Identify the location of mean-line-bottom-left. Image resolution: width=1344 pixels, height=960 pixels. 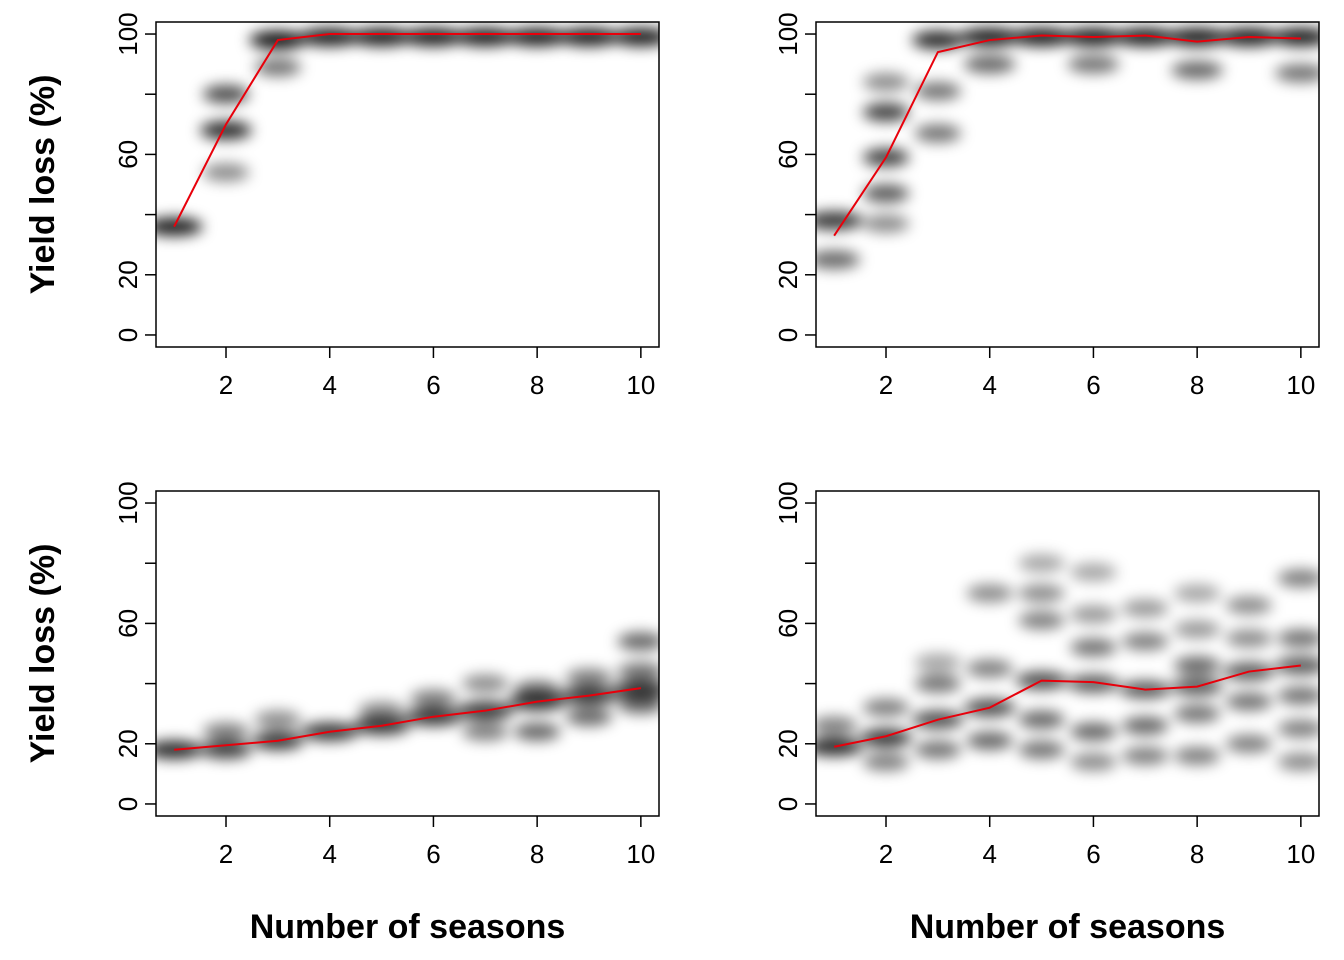
(407, 719).